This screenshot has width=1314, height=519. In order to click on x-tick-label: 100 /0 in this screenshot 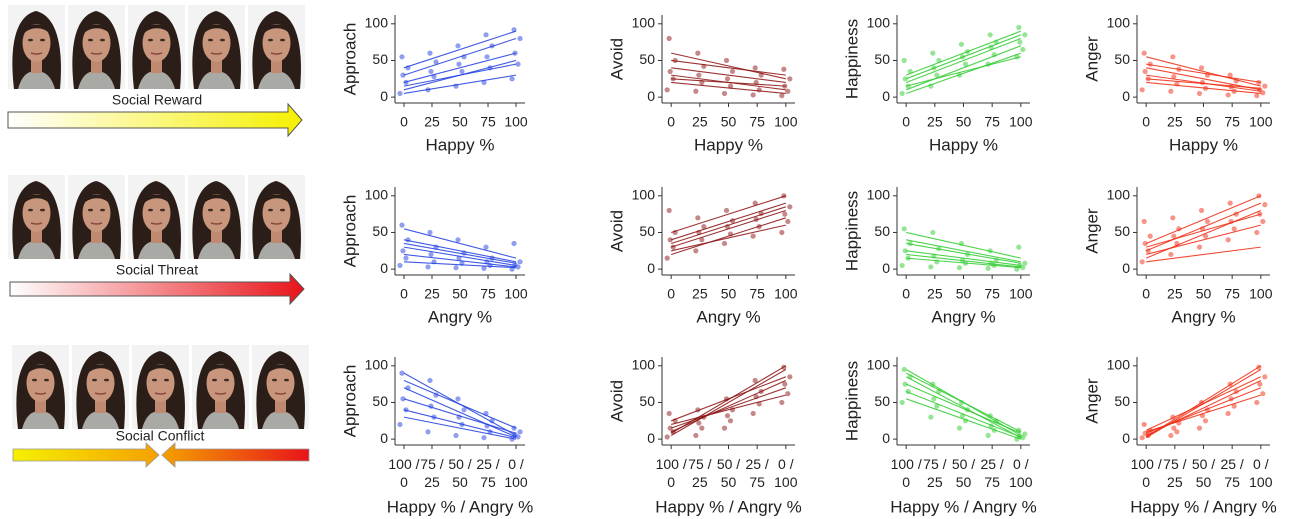, I will do `click(1146, 473)`.